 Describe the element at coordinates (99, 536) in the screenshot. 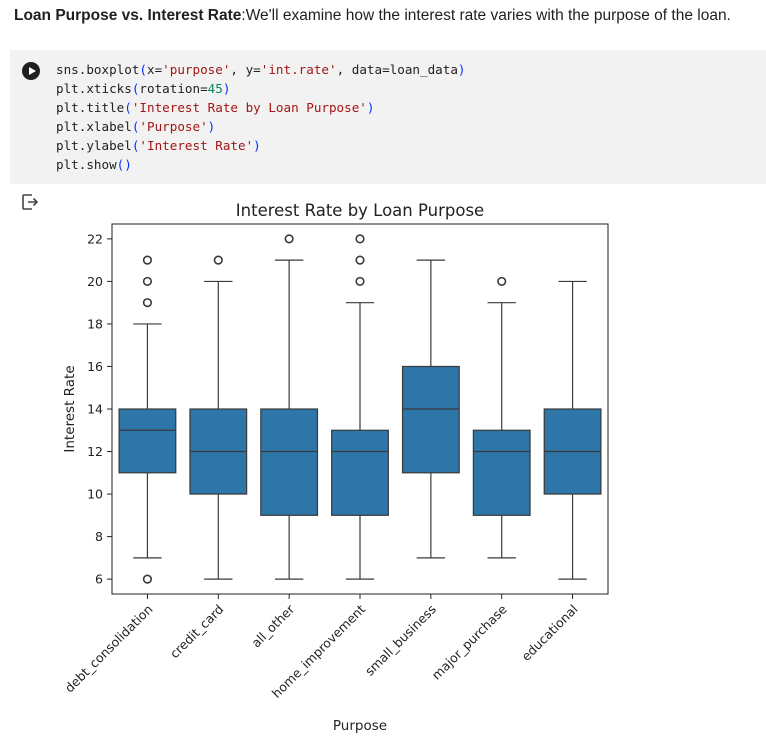

I see `y-tick-label: 8` at that location.